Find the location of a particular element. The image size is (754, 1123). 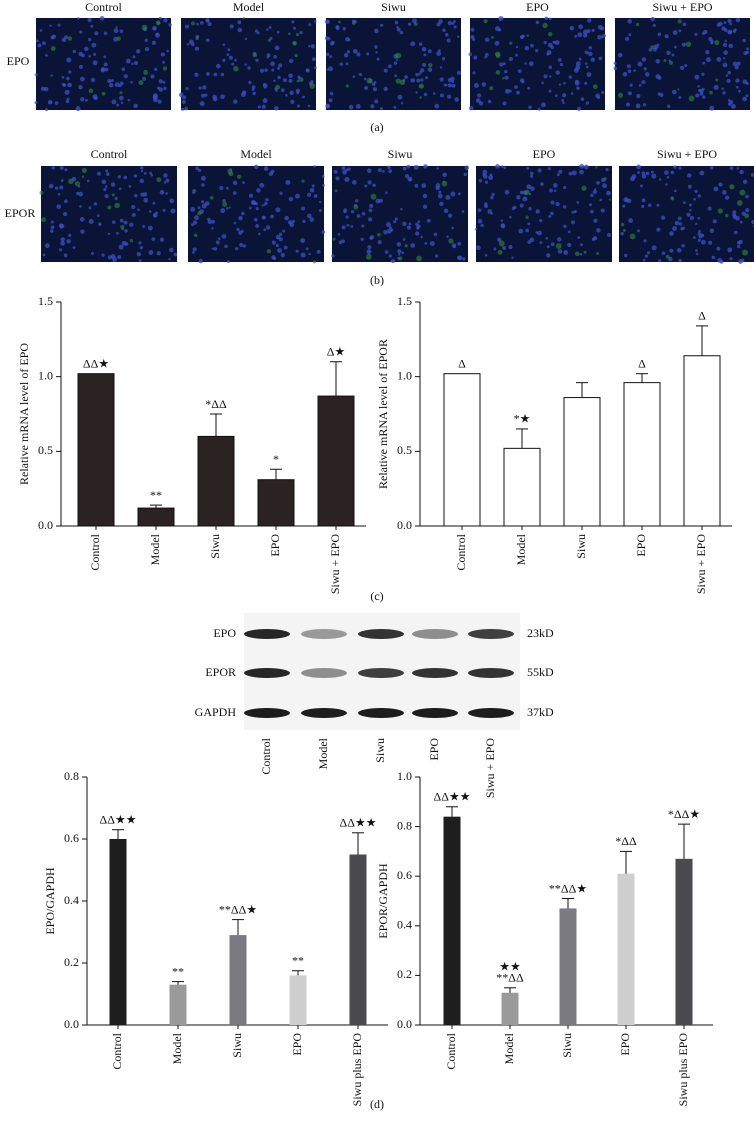

annotation: ** is located at coordinates (178, 971).